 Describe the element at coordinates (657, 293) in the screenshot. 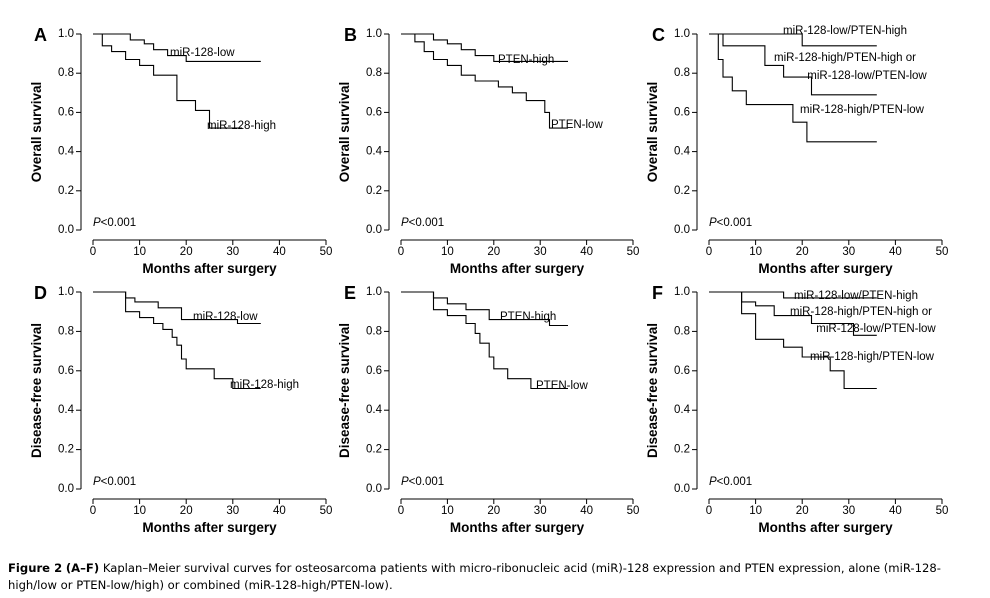

I see `panel-letter: F` at that location.